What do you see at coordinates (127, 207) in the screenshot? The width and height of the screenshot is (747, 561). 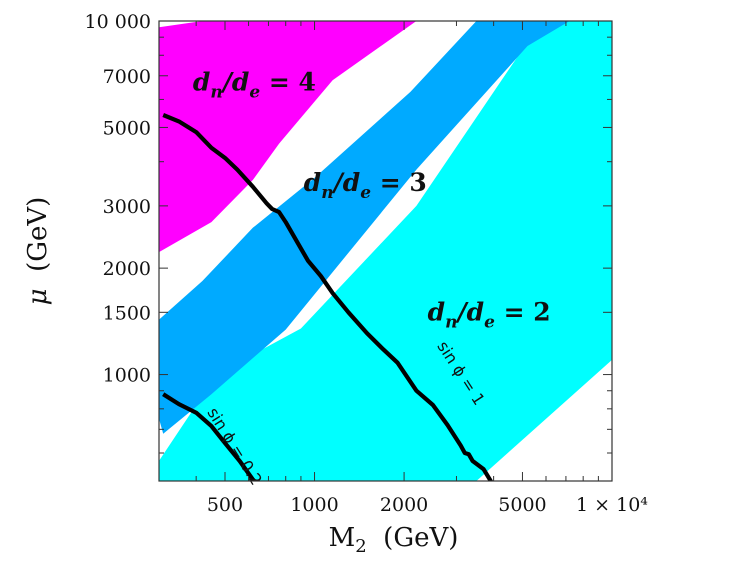 I see `y-tick-label: 3000` at bounding box center [127, 207].